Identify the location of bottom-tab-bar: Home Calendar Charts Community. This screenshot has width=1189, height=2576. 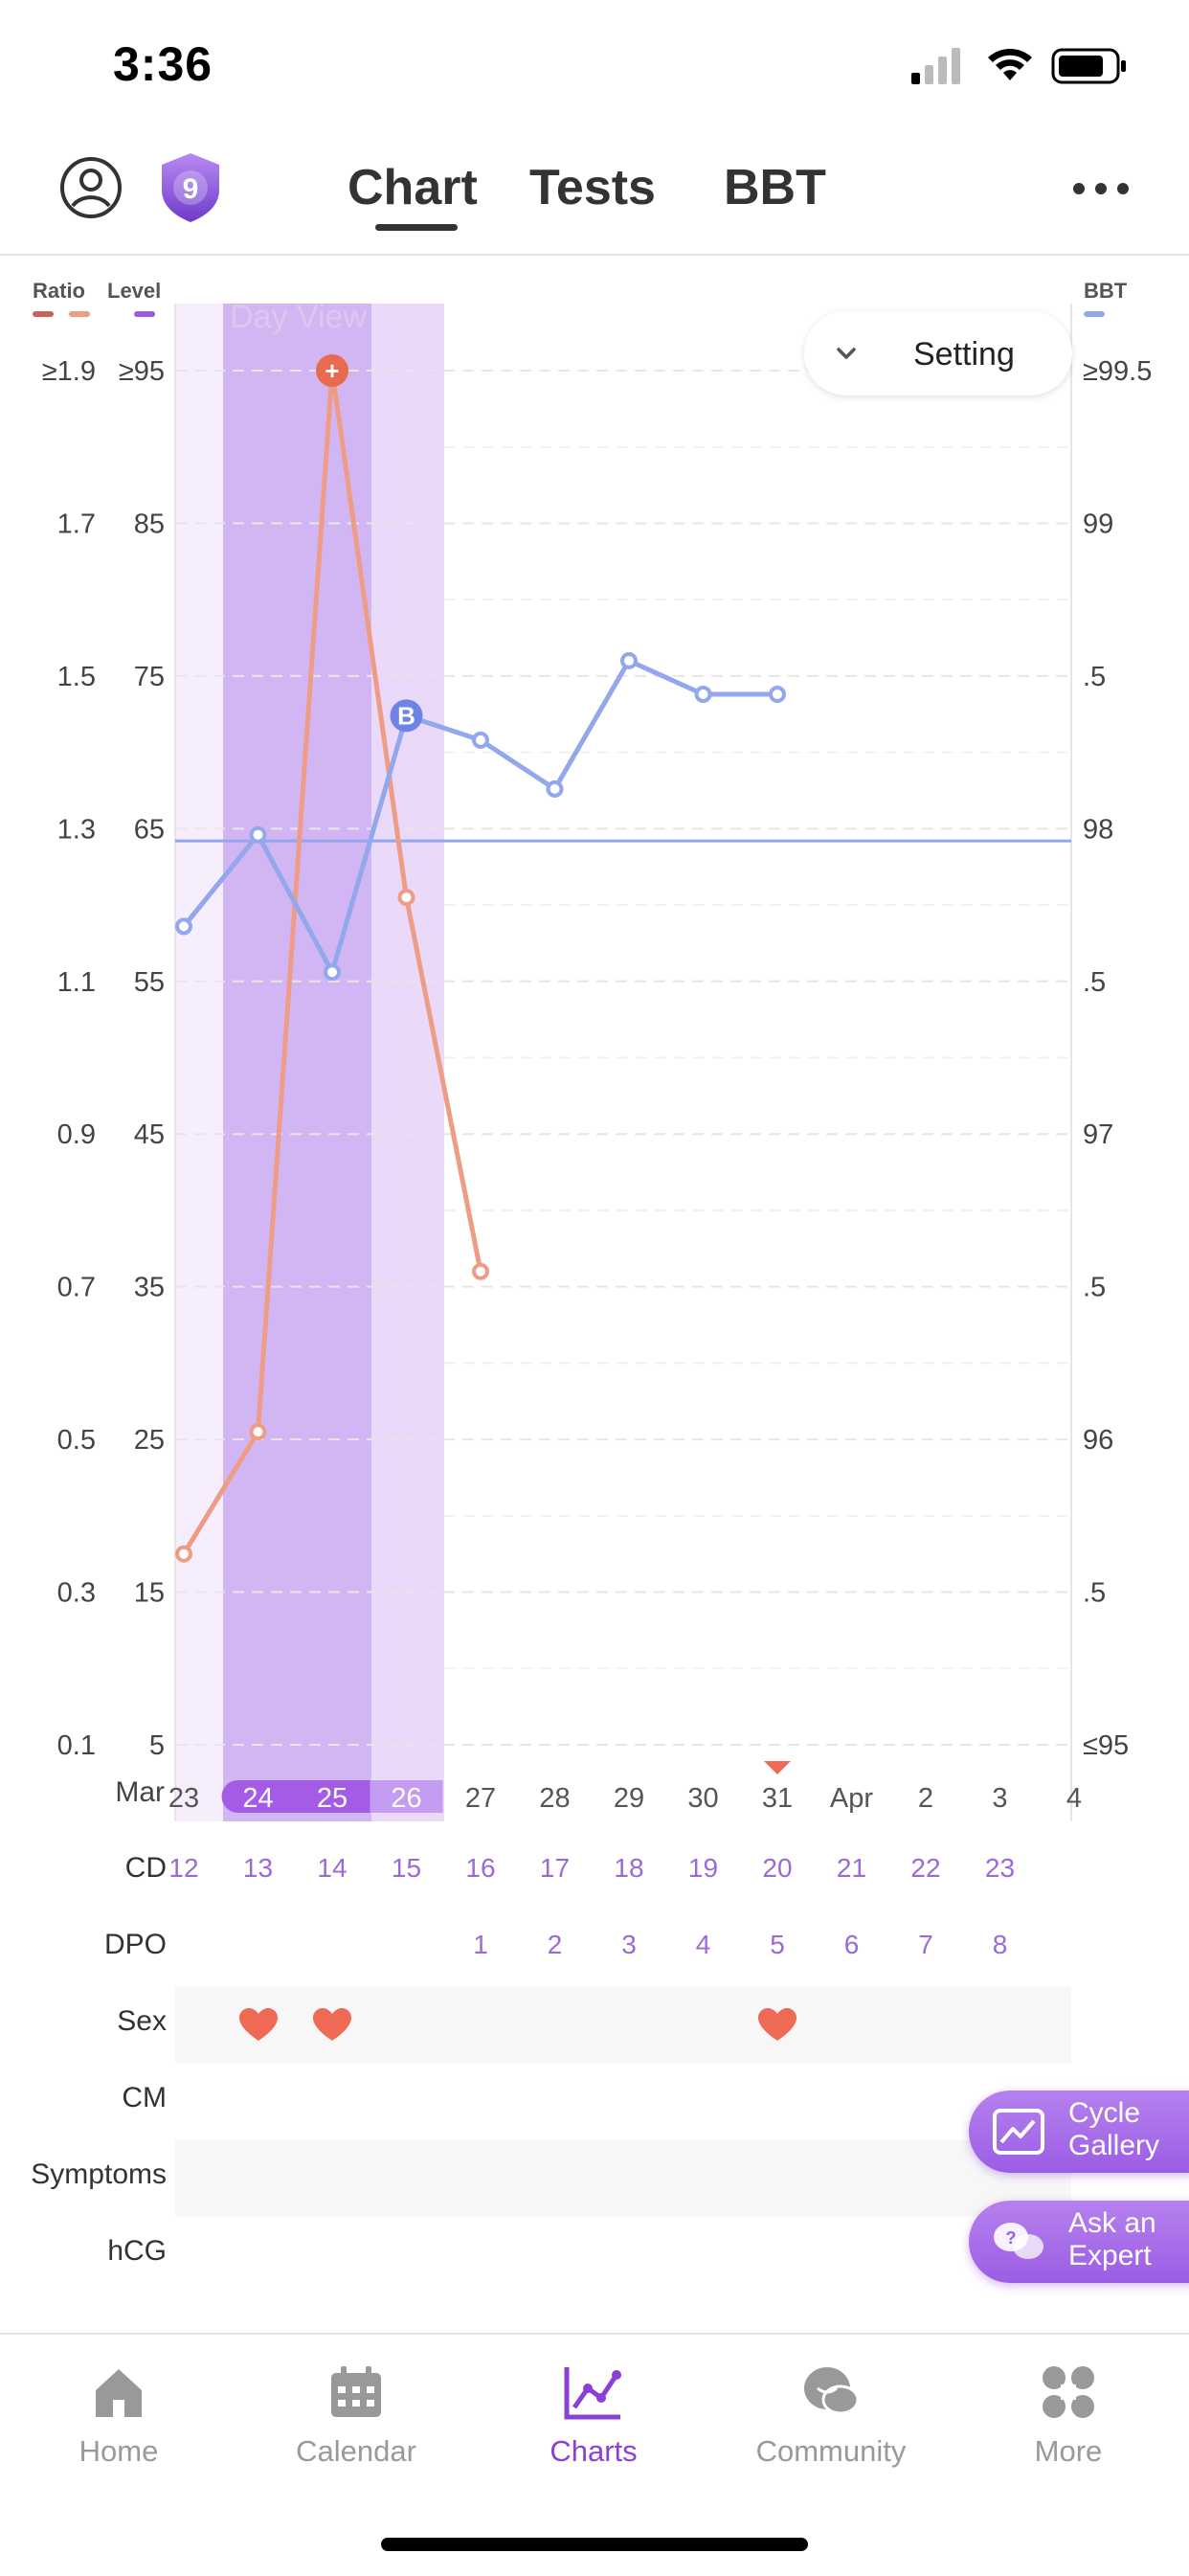
(594, 2454).